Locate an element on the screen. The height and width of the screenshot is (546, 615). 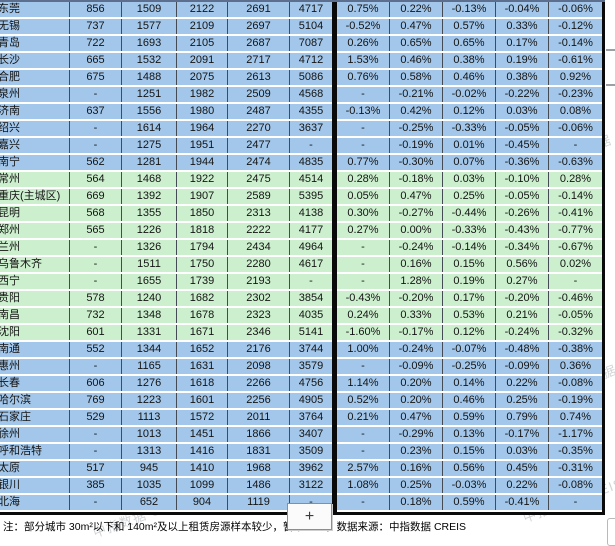
cell-value: 737 is located at coordinates (96, 26).